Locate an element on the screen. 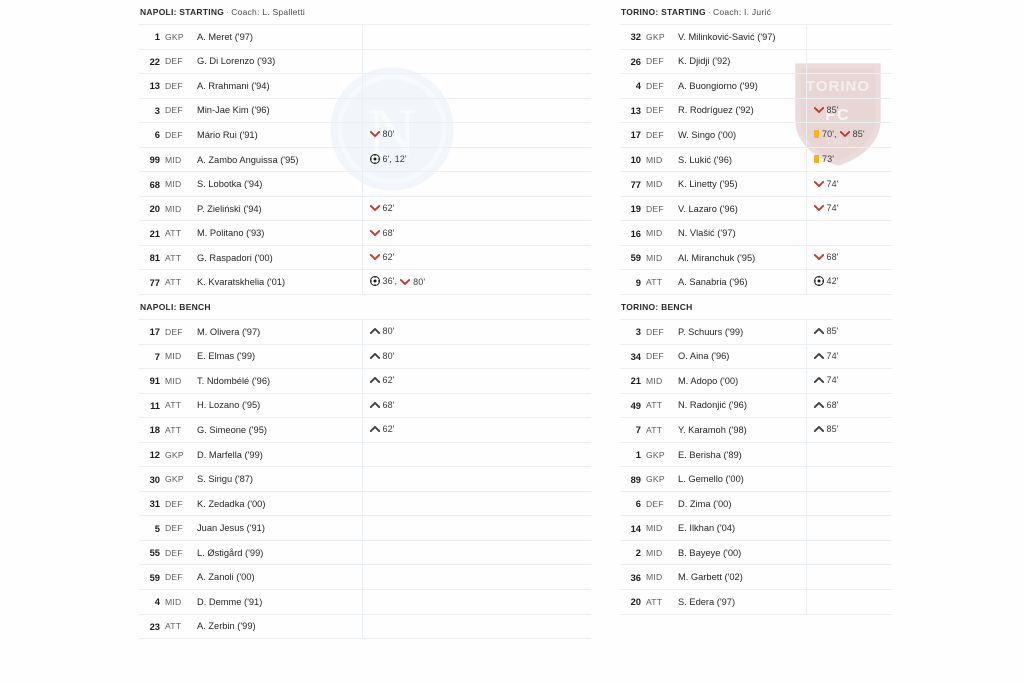 Image resolution: width=1024 pixels, height=683 pixels. table-row: 30 GKP S. Sirigu ('87) is located at coordinates (365, 479).